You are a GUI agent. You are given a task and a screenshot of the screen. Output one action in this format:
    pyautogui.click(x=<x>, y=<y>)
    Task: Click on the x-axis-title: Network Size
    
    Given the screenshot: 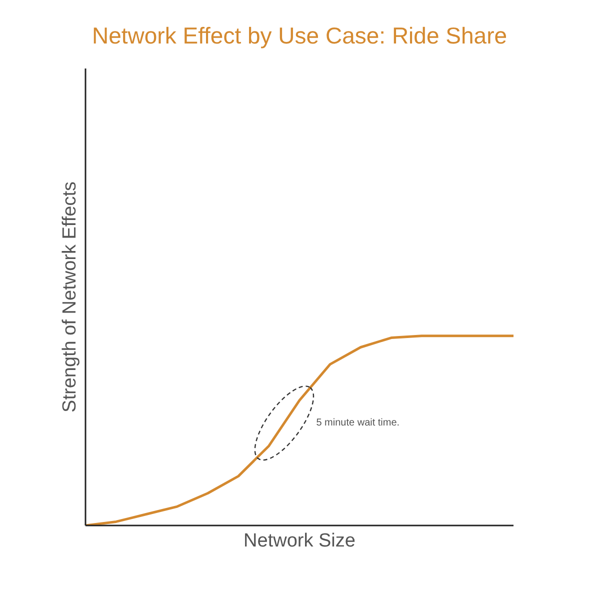 What is the action you would take?
    pyautogui.click(x=300, y=541)
    